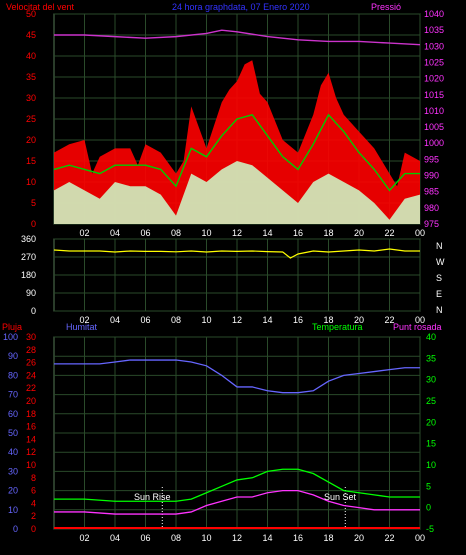  I want to click on temperature-y-tick-label: 15, so click(431, 444).